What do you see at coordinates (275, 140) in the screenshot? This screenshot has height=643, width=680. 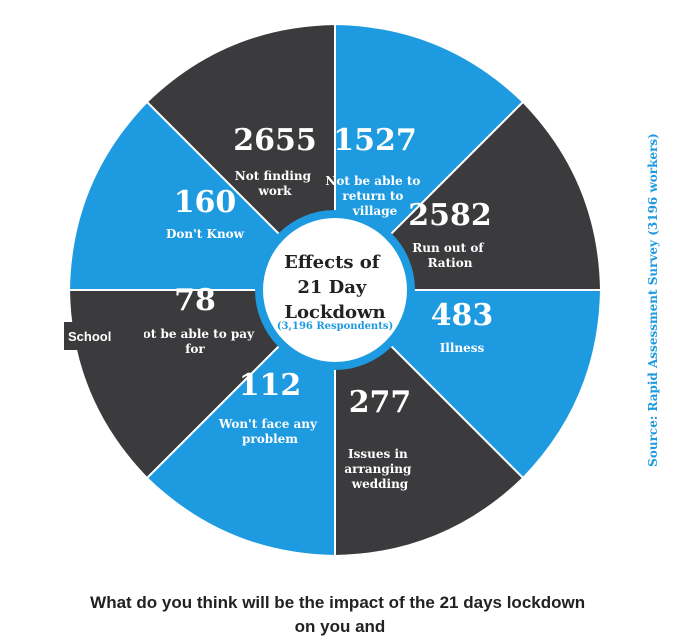 I see `segment-number: 2655` at bounding box center [275, 140].